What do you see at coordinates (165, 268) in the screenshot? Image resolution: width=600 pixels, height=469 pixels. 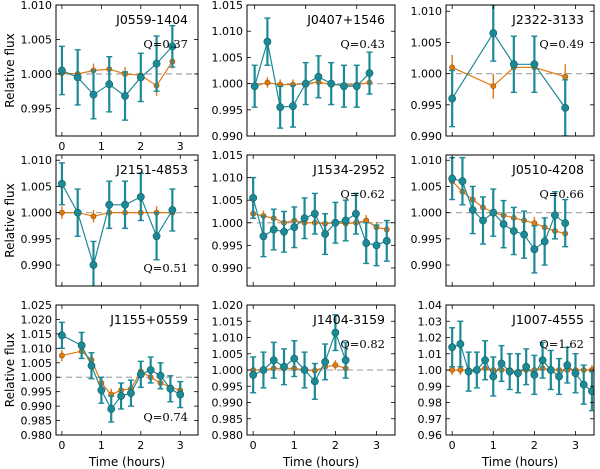 I see `q-value-label: Q=0.51` at bounding box center [165, 268].